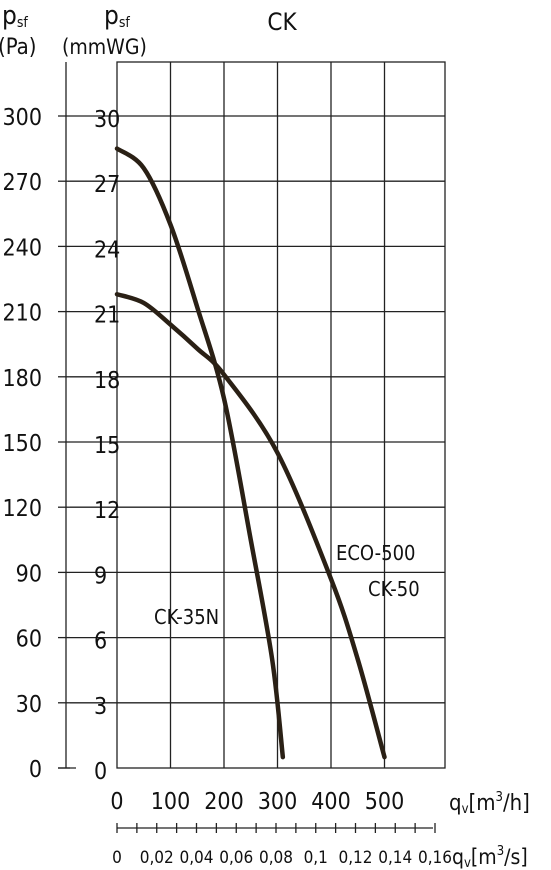 Image resolution: width=551 pixels, height=870 pixels. I want to click on label-eco-500: ECO-500, so click(375, 553).